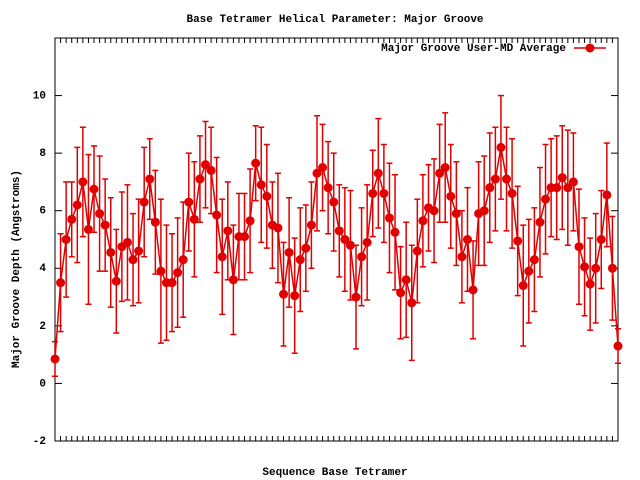 This screenshot has width=640, height=480. What do you see at coordinates (42, 327) in the screenshot?
I see `y-tick-label: 2` at bounding box center [42, 327].